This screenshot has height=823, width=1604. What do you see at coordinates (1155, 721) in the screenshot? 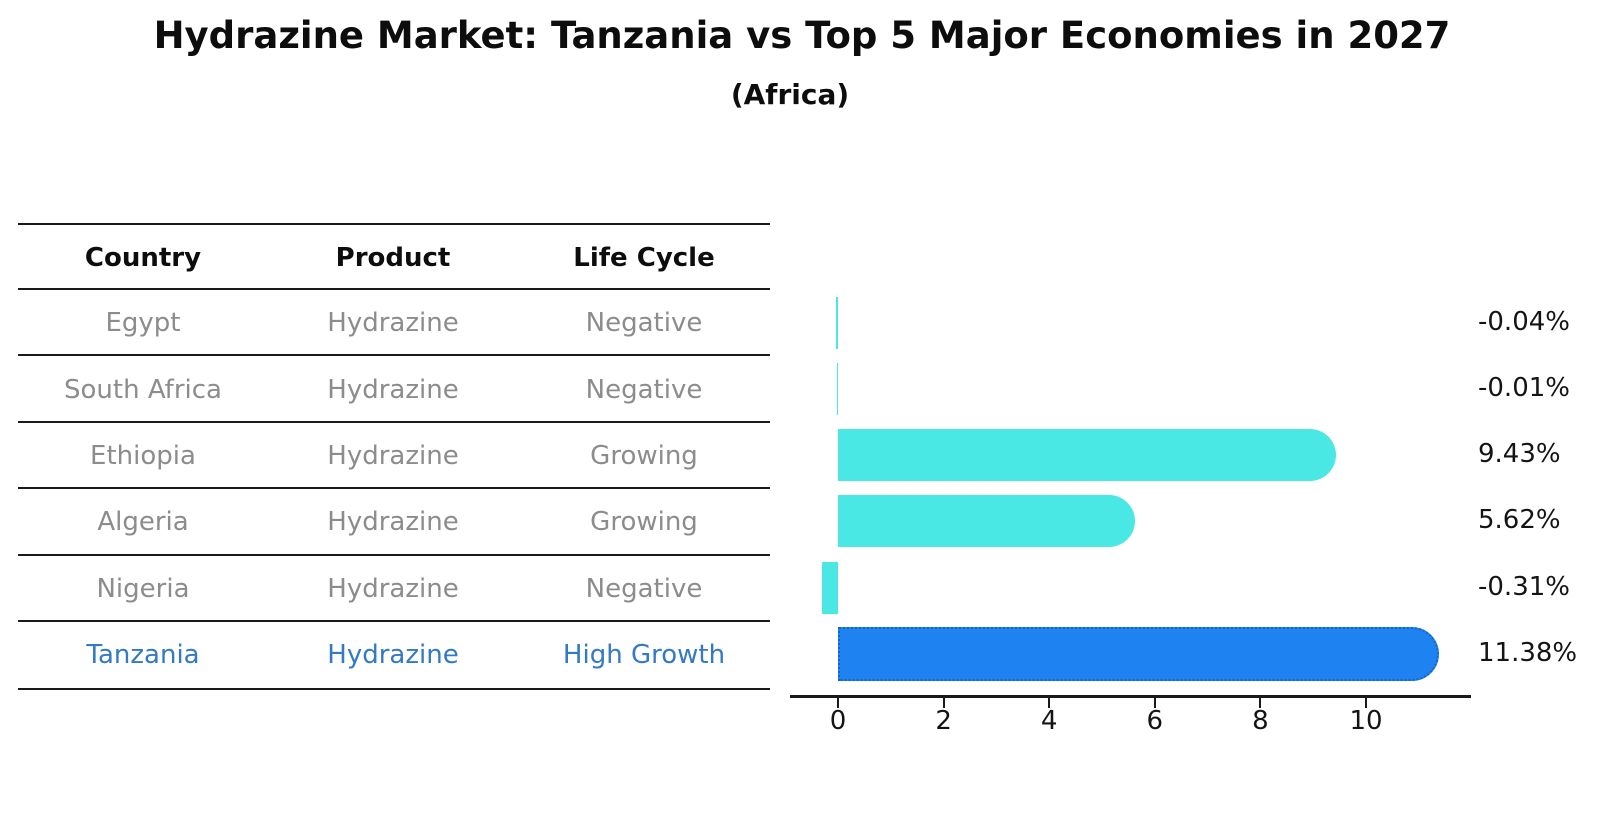
I see `x-axis-tick-label: 6` at bounding box center [1155, 721].